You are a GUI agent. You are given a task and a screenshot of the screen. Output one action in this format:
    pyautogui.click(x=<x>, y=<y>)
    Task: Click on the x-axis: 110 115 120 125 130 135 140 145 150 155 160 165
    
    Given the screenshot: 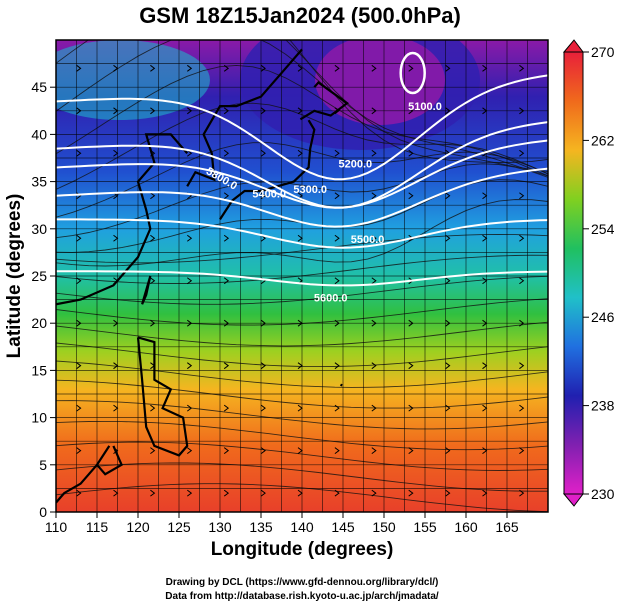 What is the action you would take?
    pyautogui.click(x=282, y=523)
    